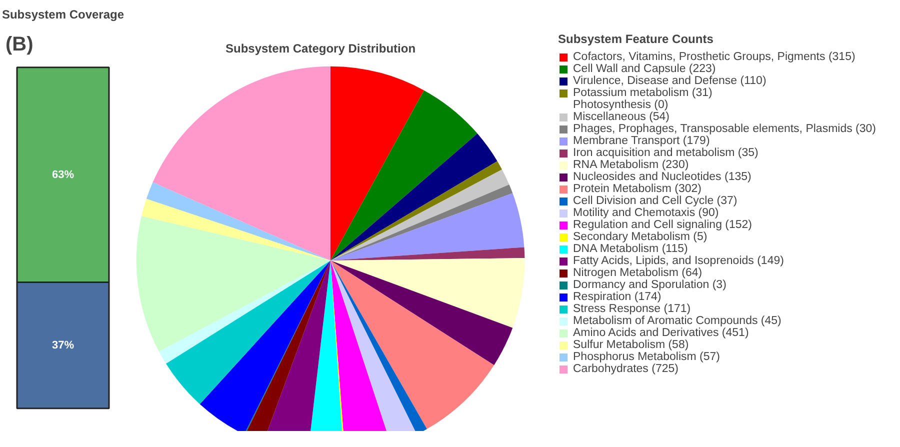  I want to click on legend-label: Amino Acids and Derivatives (451), so click(661, 332).